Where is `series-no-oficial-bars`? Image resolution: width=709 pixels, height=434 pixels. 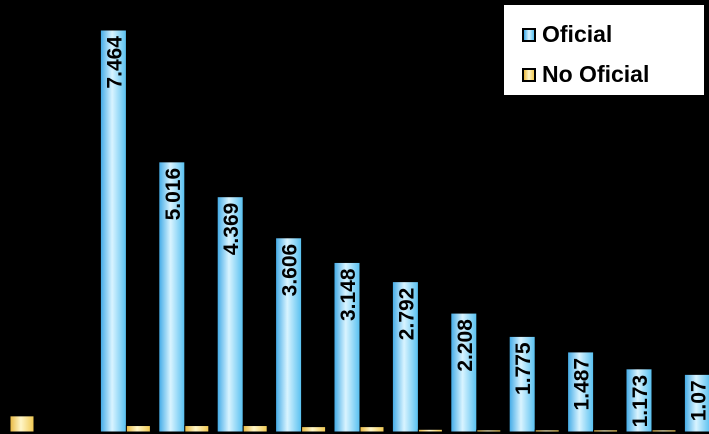 series-no-oficial-bars is located at coordinates (343, 424).